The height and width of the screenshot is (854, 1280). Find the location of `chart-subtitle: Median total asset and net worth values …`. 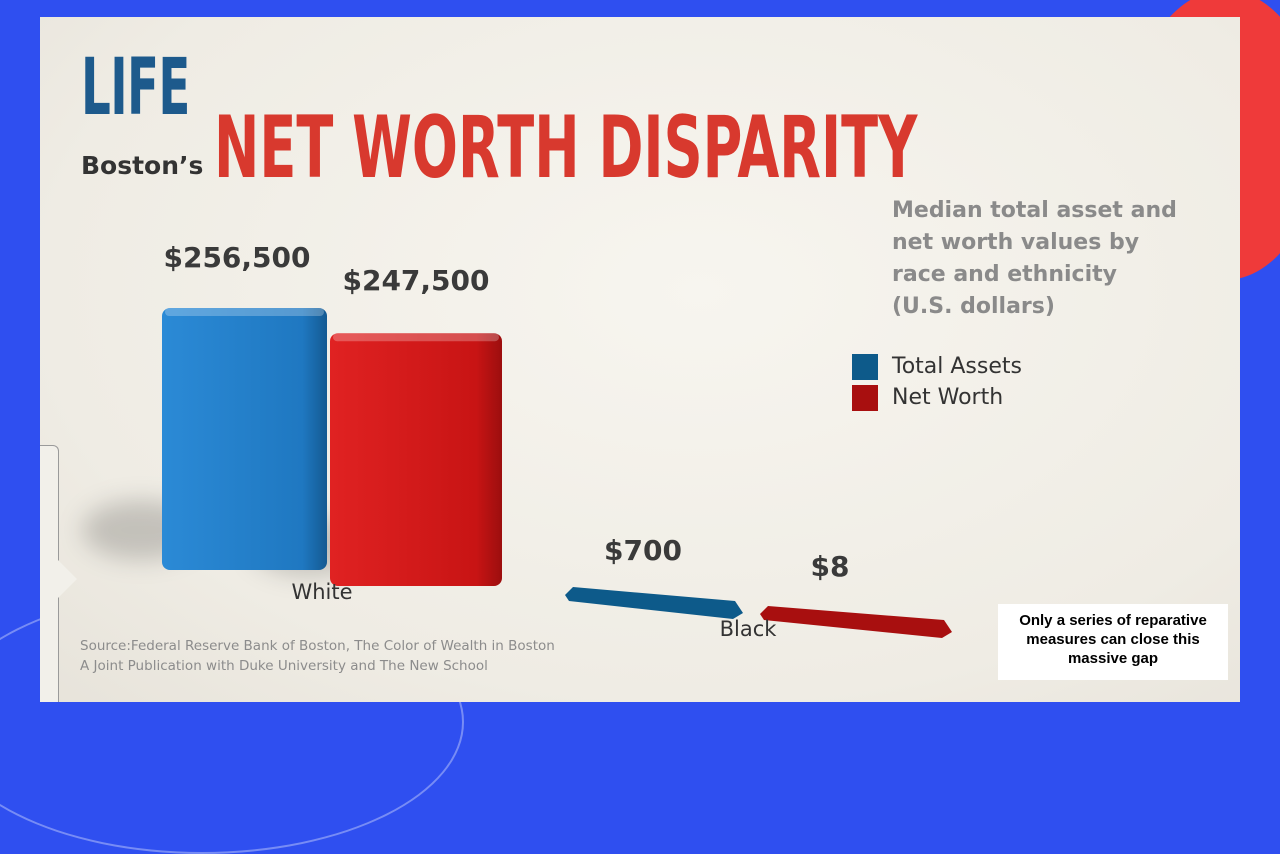

chart-subtitle: Median total asset and net worth values … is located at coordinates (1042, 259).